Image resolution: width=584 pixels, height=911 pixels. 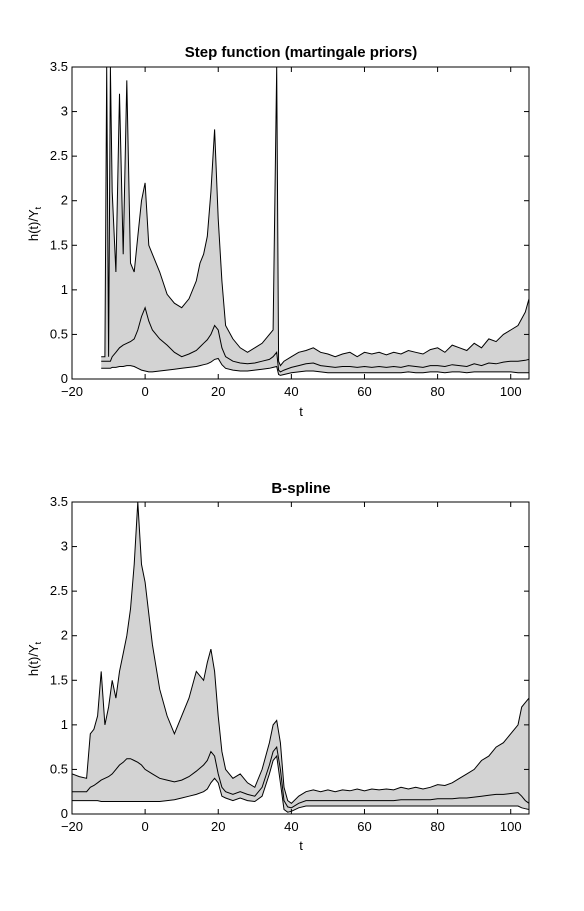 I want to click on bottom-chart-y-tick-label: 1.5, so click(x=59, y=679).